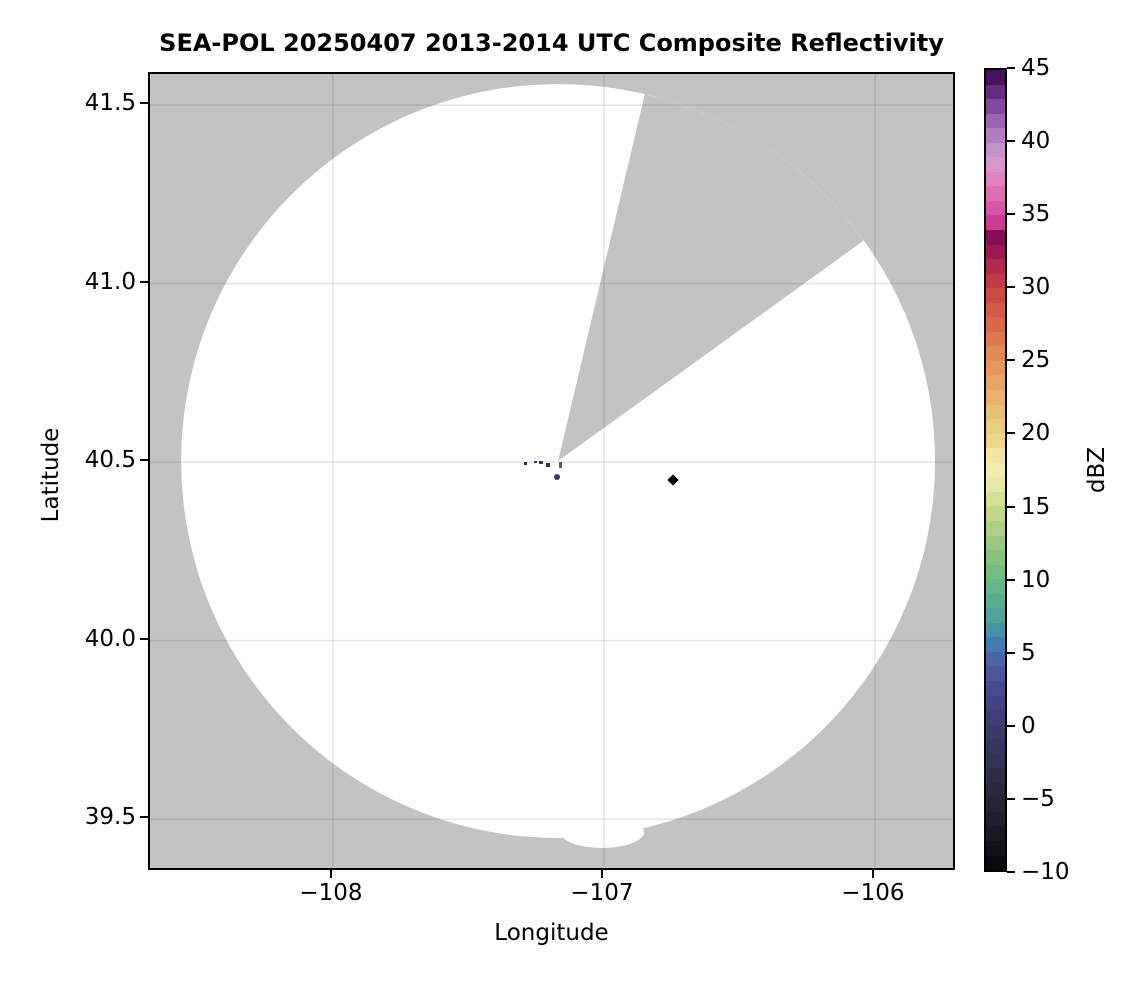 The image size is (1146, 990). I want to click on colorbar-tick-label: 35, so click(1036, 214).